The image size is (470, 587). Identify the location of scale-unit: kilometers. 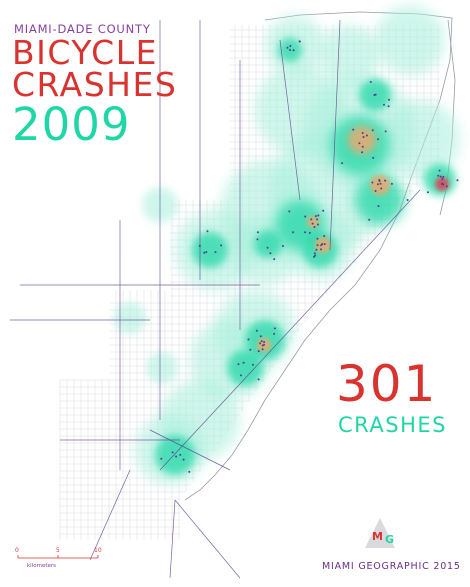
(42, 566).